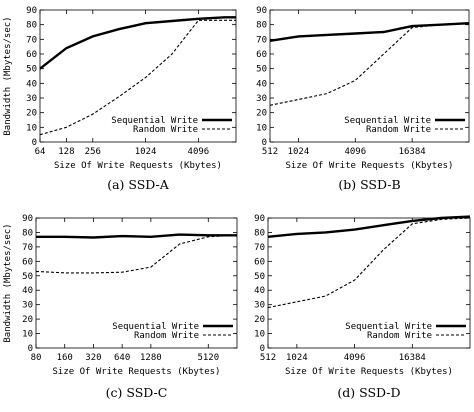  What do you see at coordinates (36, 358) in the screenshot?
I see `x-tick-label: 80` at bounding box center [36, 358].